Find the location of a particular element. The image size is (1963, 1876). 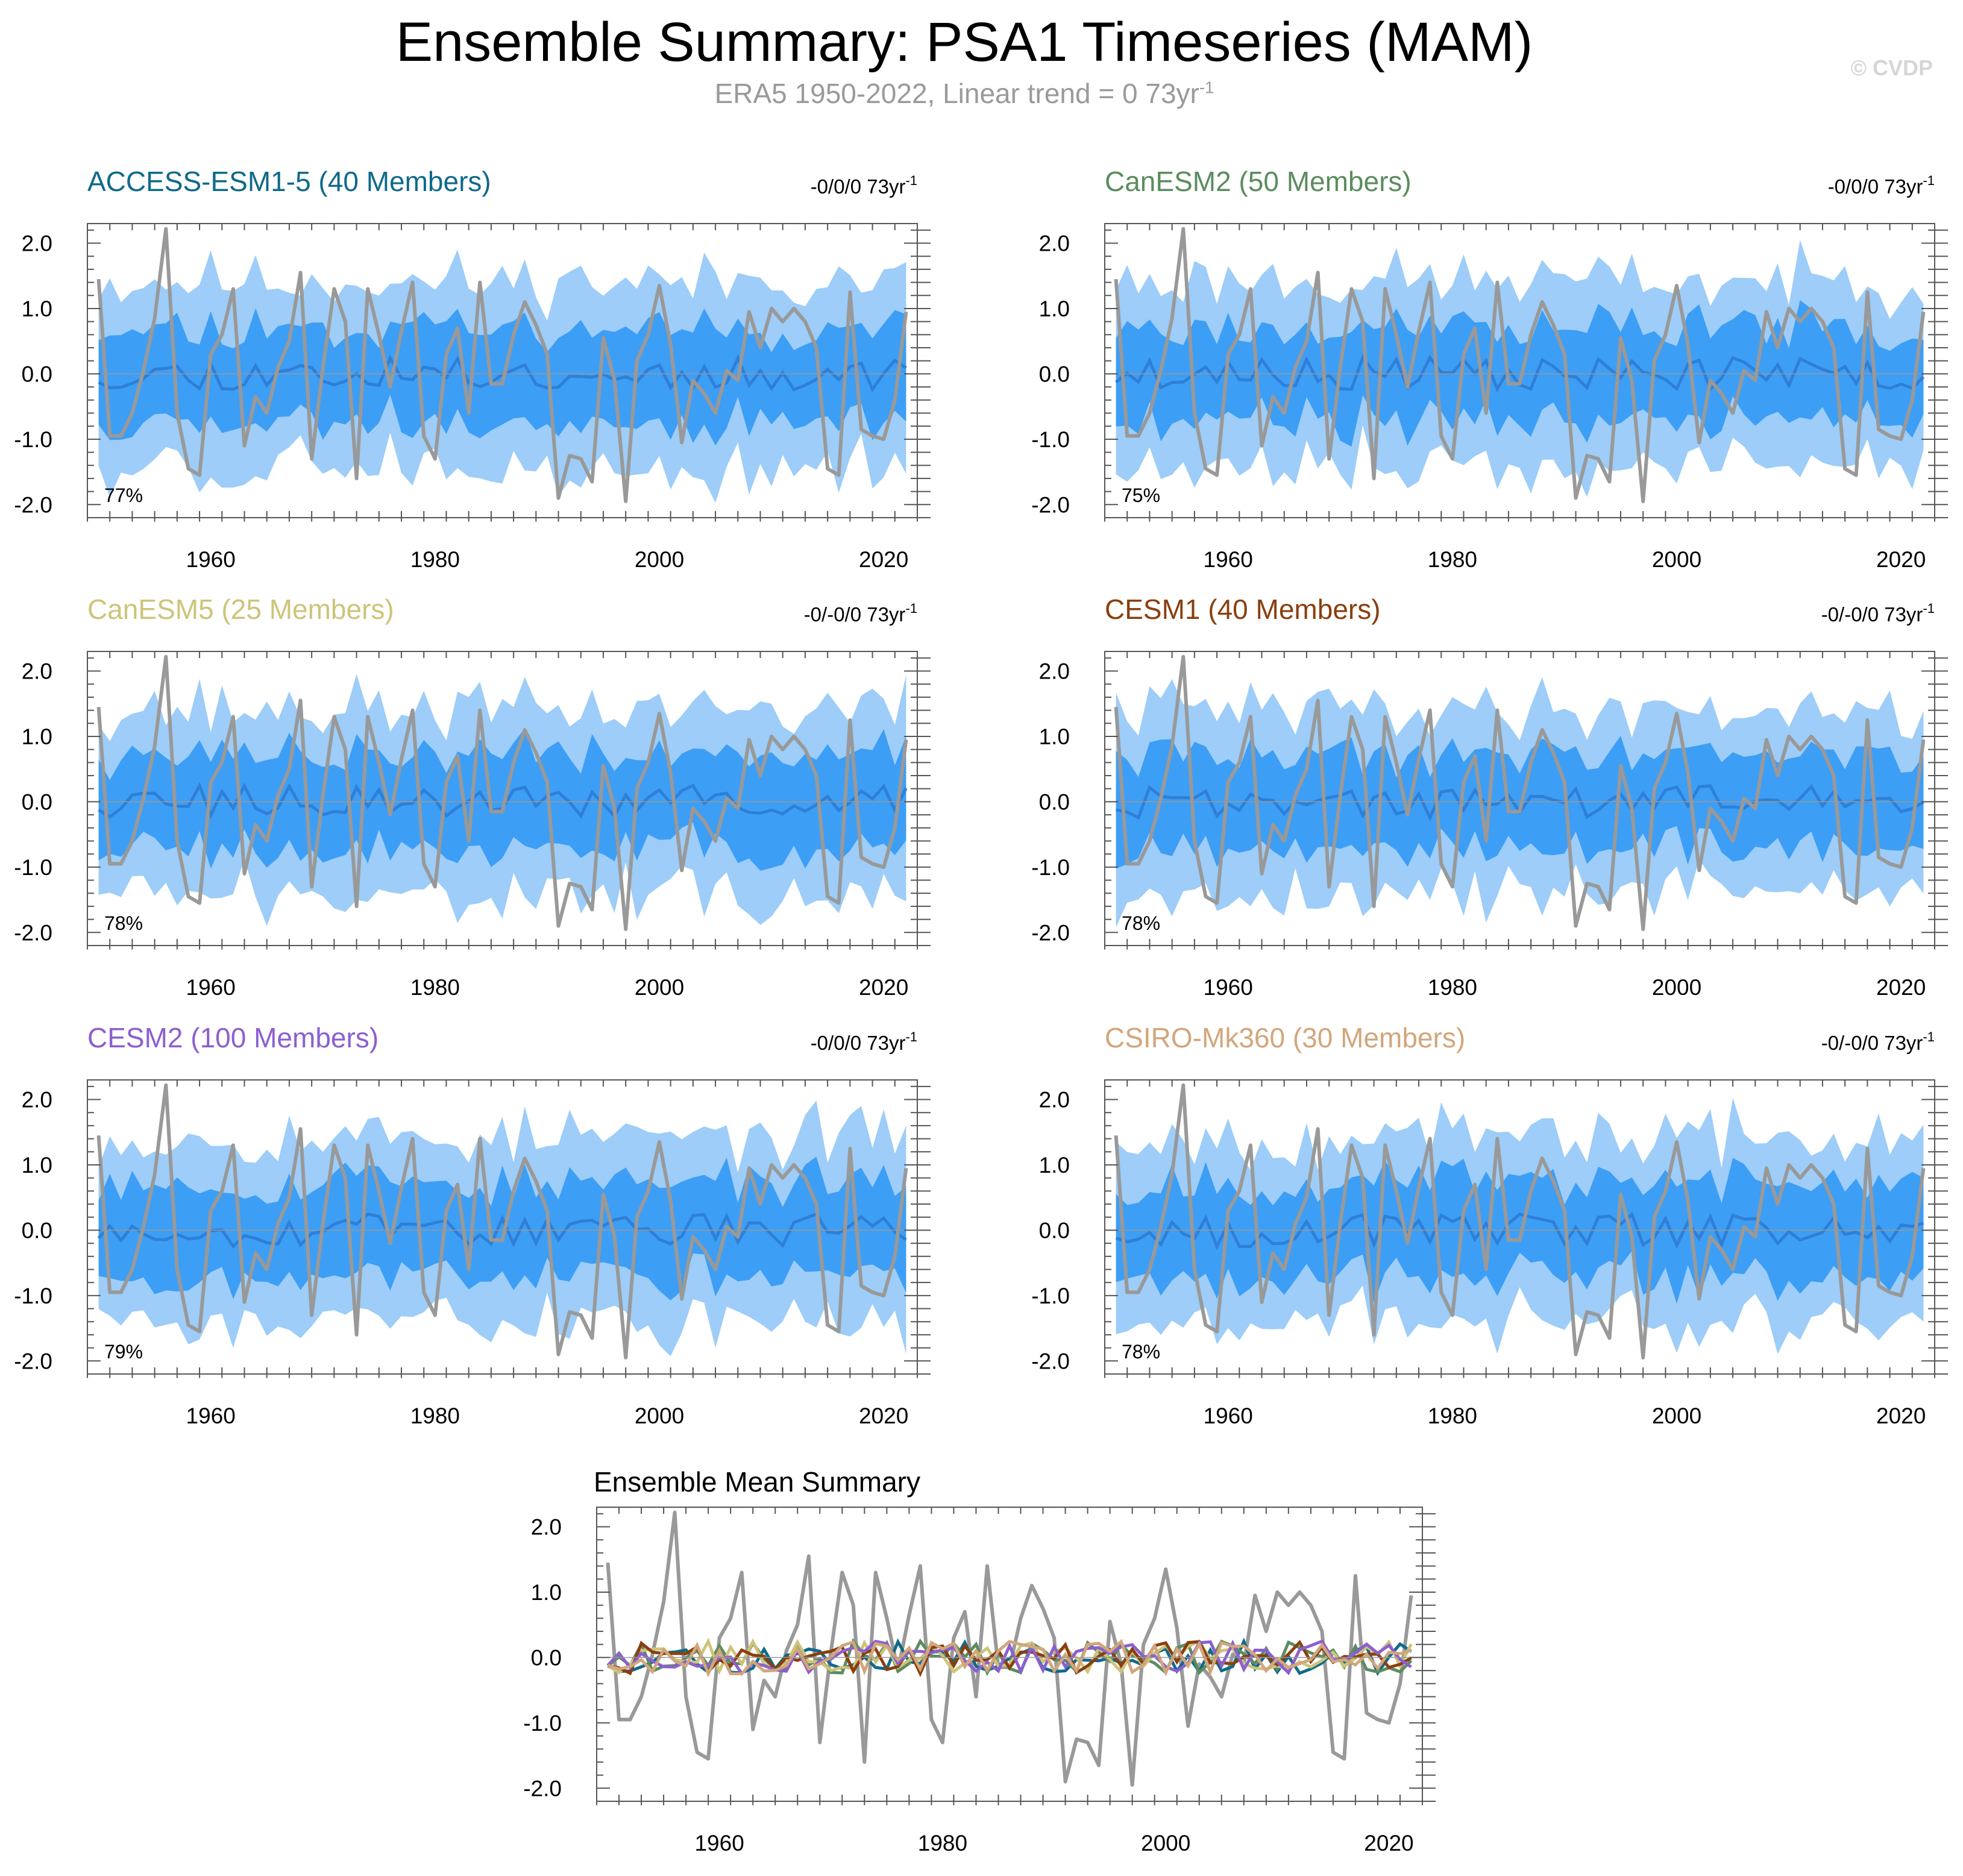

panel-6-y-tick-label: 0.0 is located at coordinates (1054, 1230).